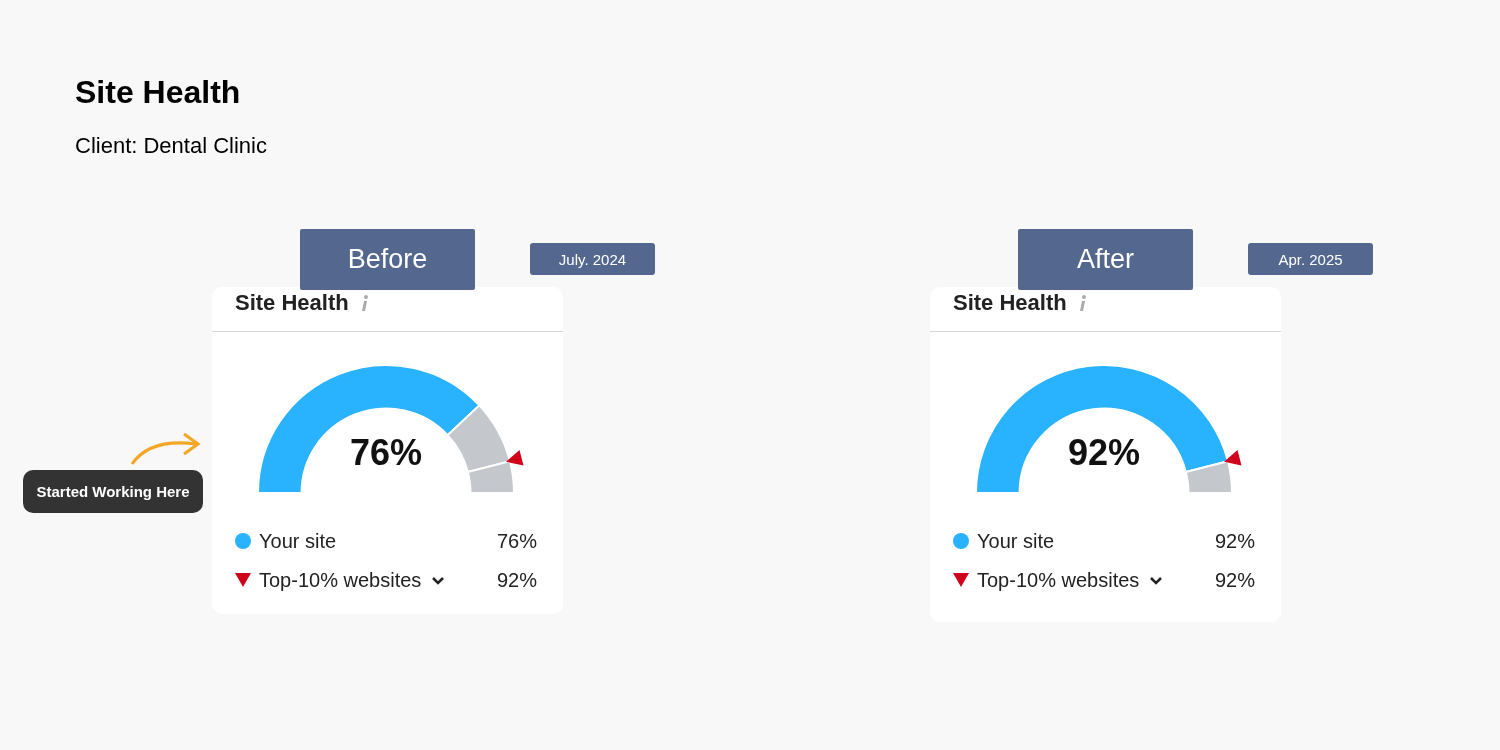  Describe the element at coordinates (516, 540) in the screenshot. I see `text: 76%` at that location.